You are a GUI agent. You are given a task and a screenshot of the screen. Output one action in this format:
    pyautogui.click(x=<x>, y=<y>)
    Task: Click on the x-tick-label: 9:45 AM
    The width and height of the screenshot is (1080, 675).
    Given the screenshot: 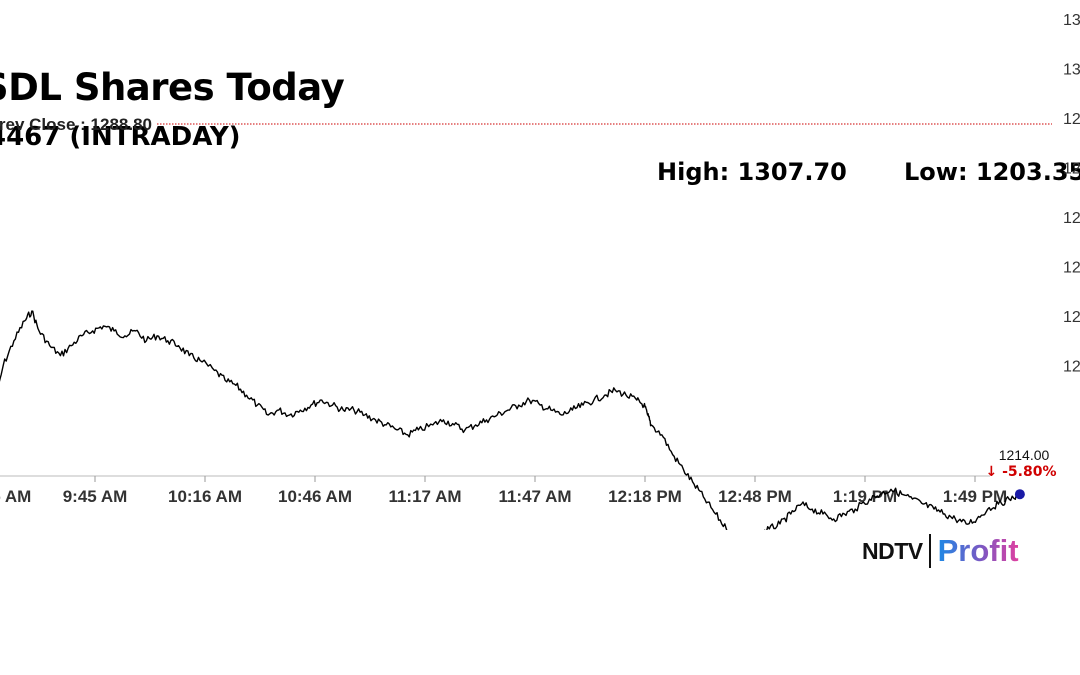 What is the action you would take?
    pyautogui.click(x=95, y=496)
    